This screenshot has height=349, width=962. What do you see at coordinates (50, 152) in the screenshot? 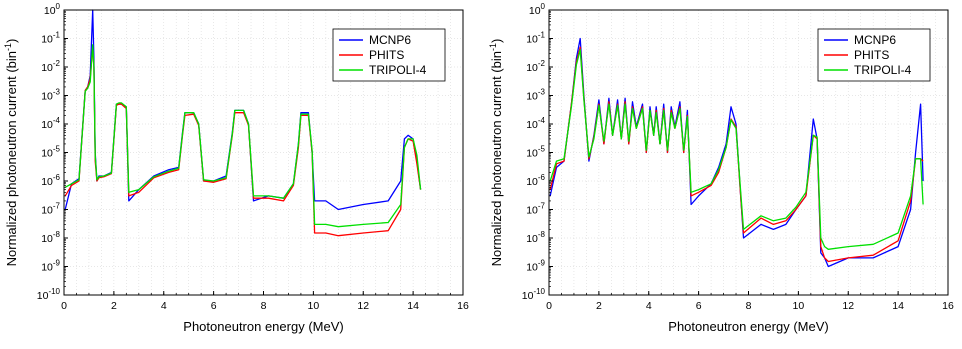
I see `chart1-y-tick-label: 10⁻⁵` at bounding box center [50, 152].